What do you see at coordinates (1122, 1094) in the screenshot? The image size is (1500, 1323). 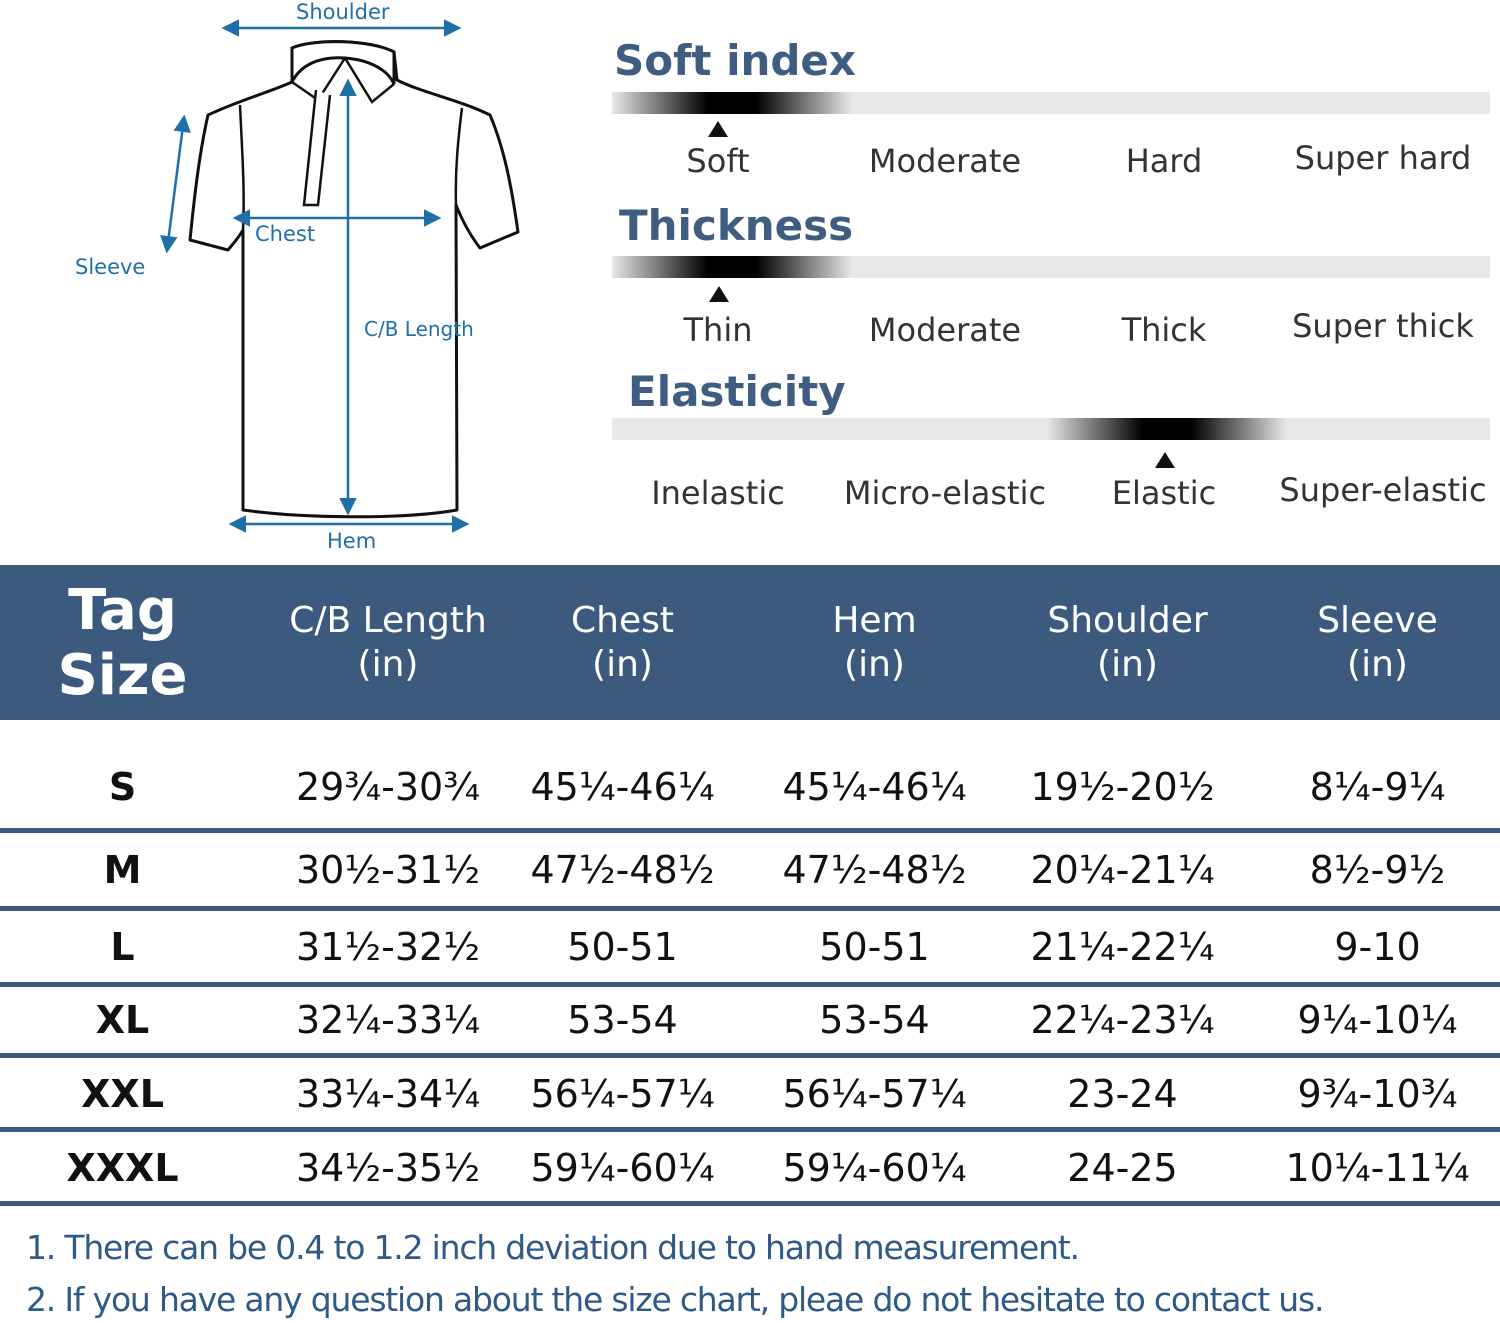 I see `table-cell: 23-24` at bounding box center [1122, 1094].